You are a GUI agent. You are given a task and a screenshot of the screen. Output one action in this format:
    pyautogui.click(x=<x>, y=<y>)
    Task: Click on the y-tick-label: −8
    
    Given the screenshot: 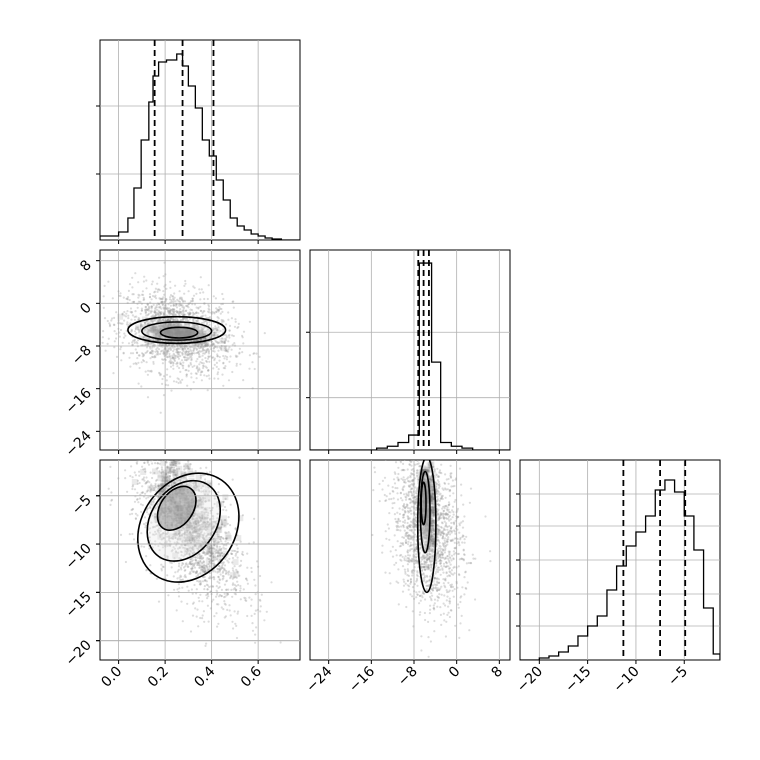 What is the action you would take?
    pyautogui.click(x=82, y=356)
    